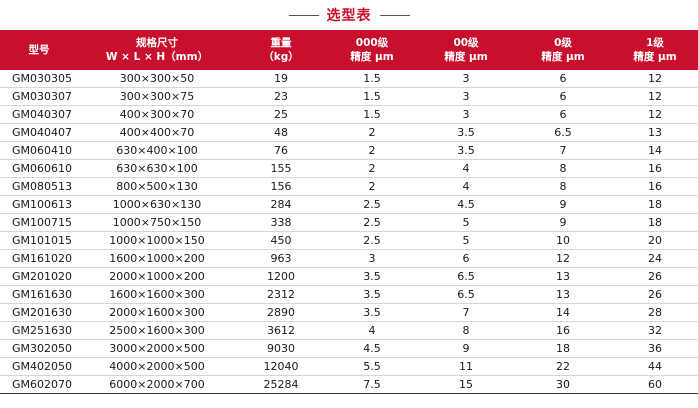  I want to click on dimensions-cell: 400×400×70, so click(157, 133).